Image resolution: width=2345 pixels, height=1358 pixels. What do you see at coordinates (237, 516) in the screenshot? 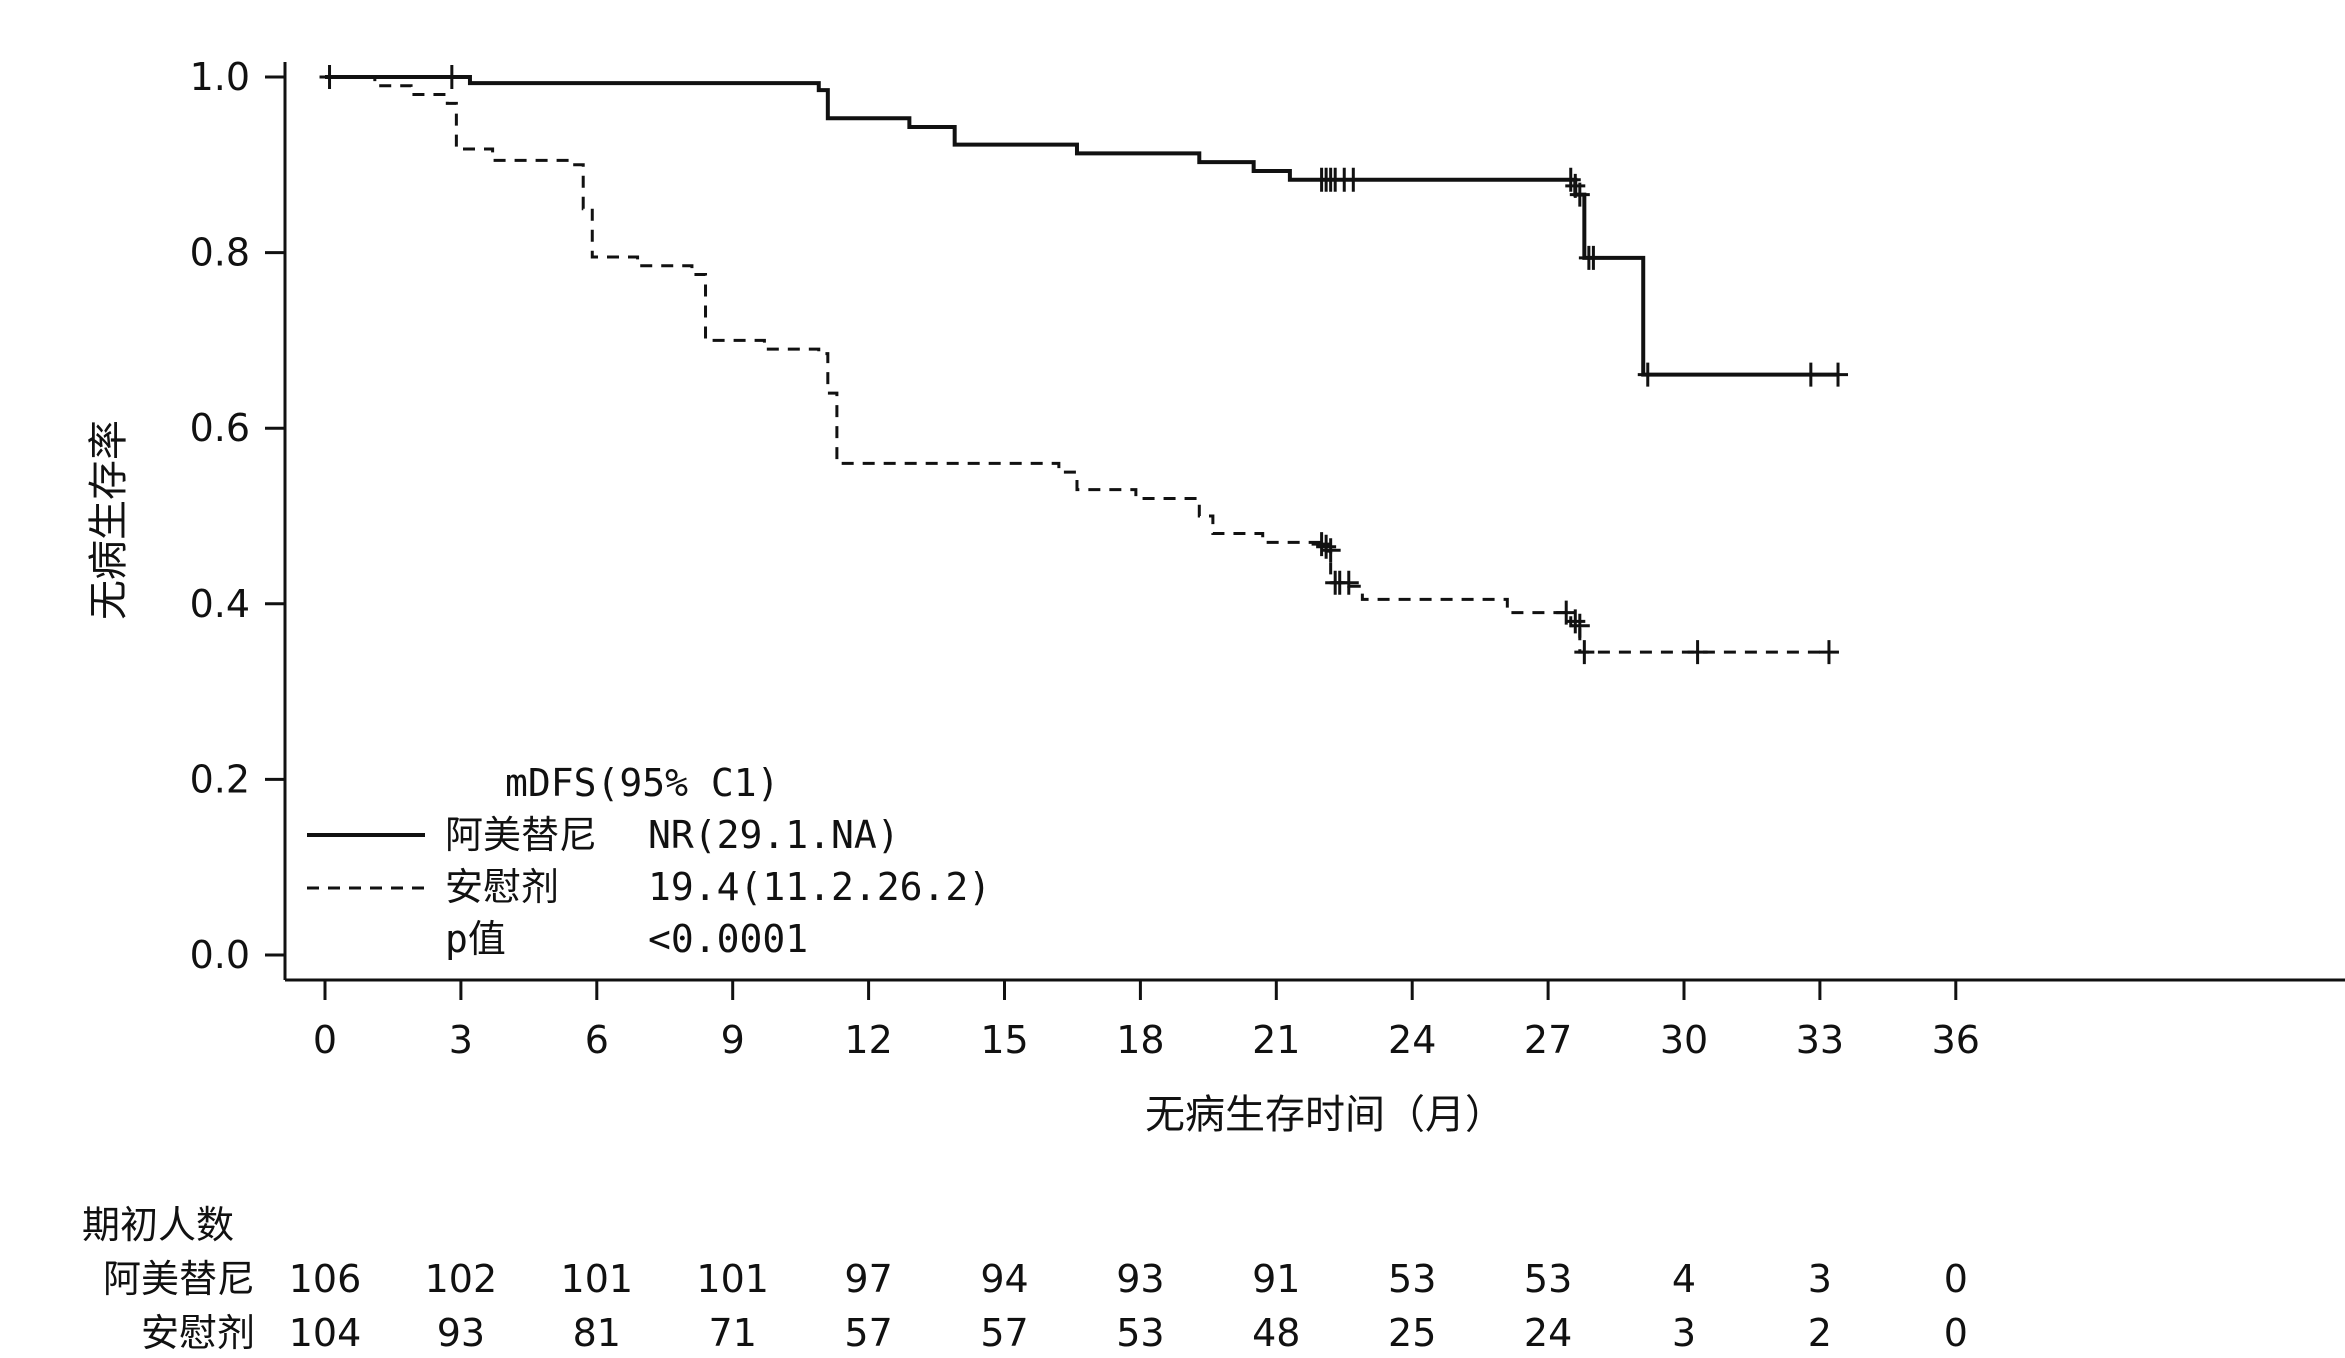
I see `y-ticks: 0.0 0.2 0.4 0.6 0.8 1.0` at bounding box center [237, 516].